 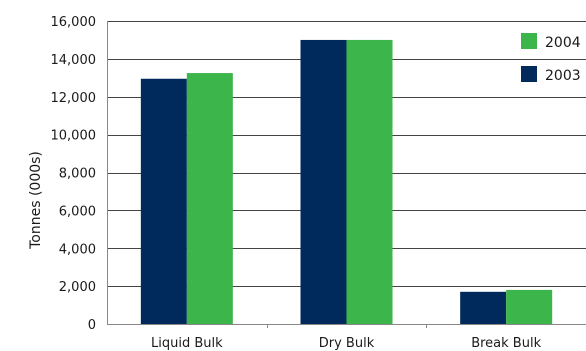 What do you see at coordinates (209, 198) in the screenshot?
I see `bar-2004-liquid-bulk` at bounding box center [209, 198].